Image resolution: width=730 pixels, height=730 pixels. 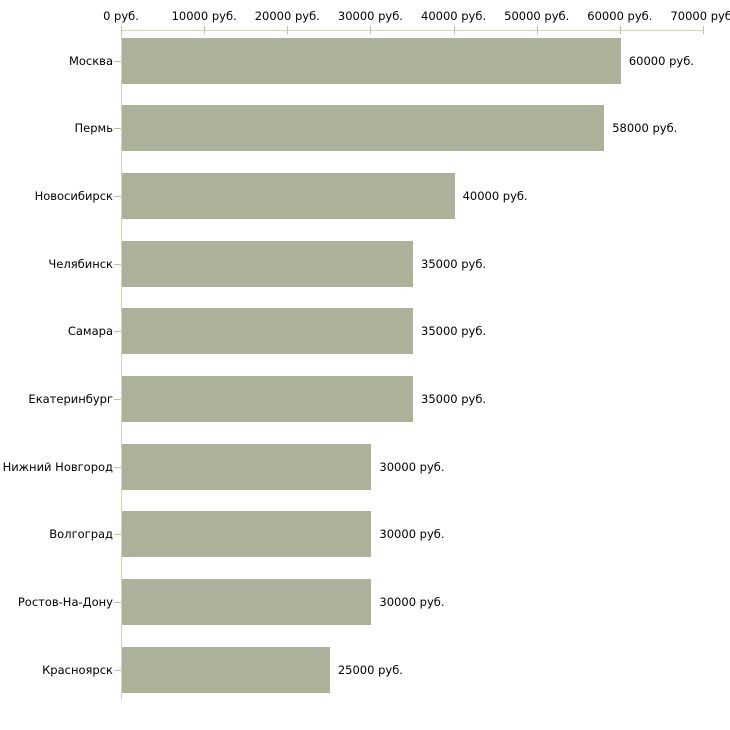 I want to click on y-axis-line, so click(x=121, y=365).